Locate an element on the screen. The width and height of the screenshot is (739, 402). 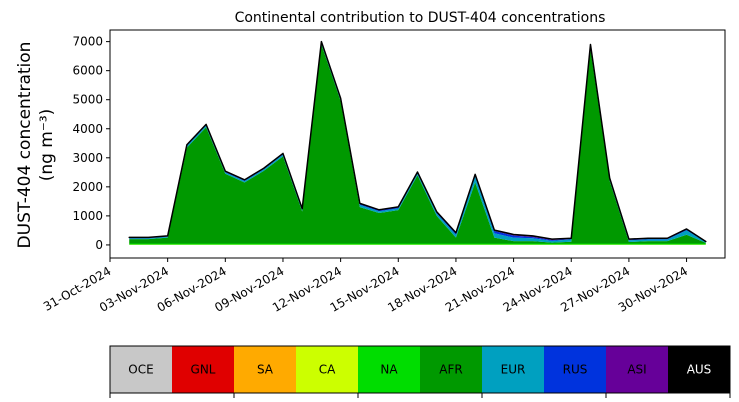
y-tick-label: 2000 is located at coordinates (87, 187).